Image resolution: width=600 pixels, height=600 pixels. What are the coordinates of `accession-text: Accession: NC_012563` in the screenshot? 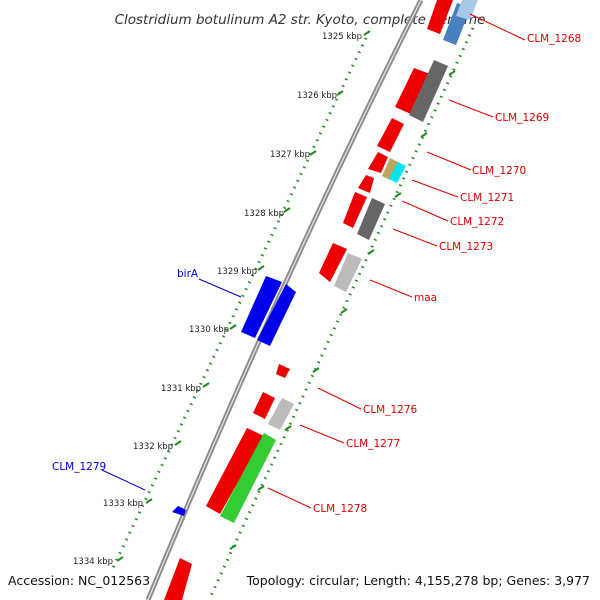 It's located at (79, 580).